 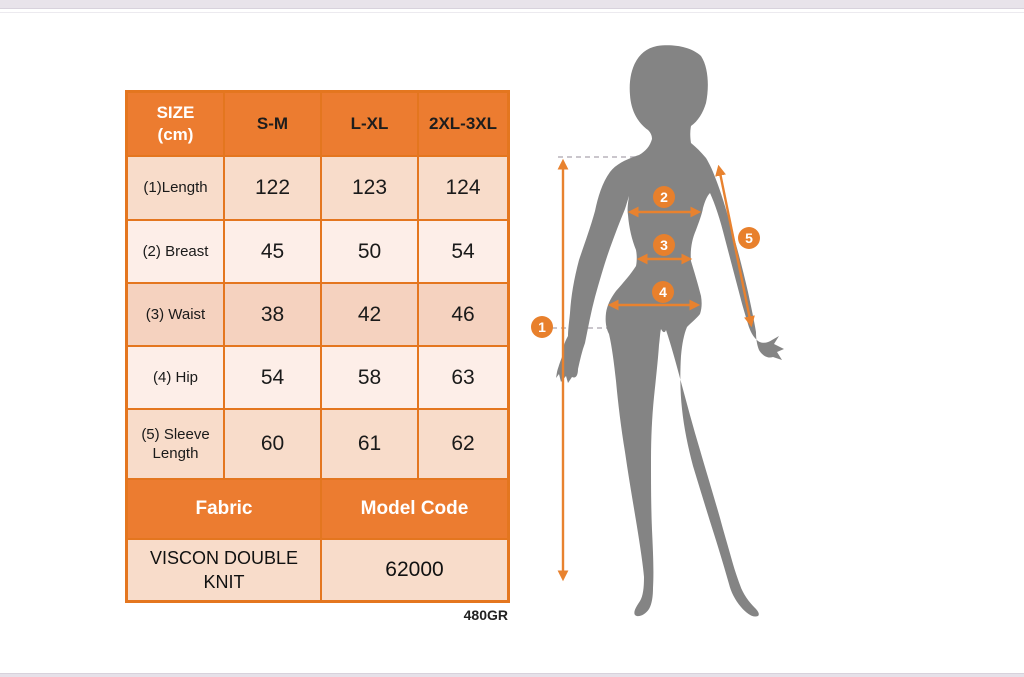 What do you see at coordinates (224, 509) in the screenshot?
I see `fabric-header: Fabric` at bounding box center [224, 509].